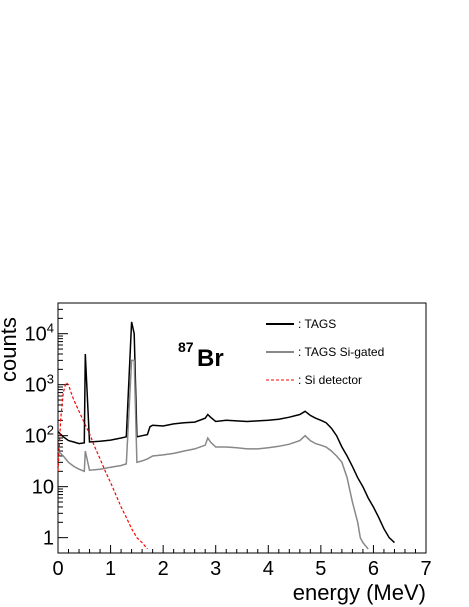  I want to click on y-tick-label: 10, so click(43, 488).